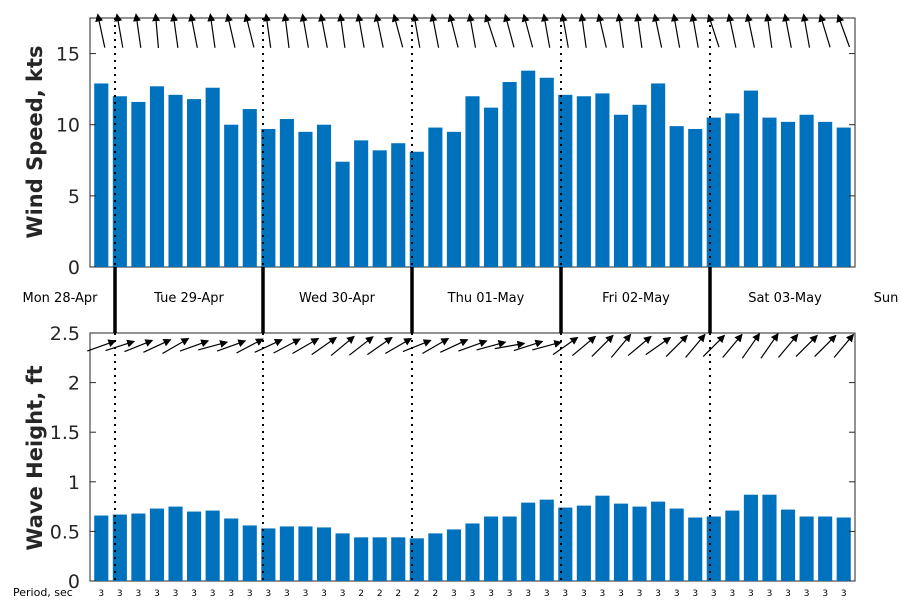 This screenshot has height=600, width=900. I want to click on day-label: Wed 30-Apr, so click(337, 298).